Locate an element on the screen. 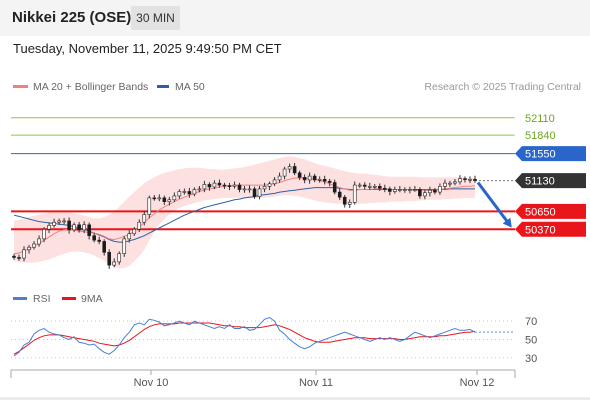 Image resolution: width=590 pixels, height=400 pixels. instrument-title: Nikkei 225 (OSE) is located at coordinates (72, 17).